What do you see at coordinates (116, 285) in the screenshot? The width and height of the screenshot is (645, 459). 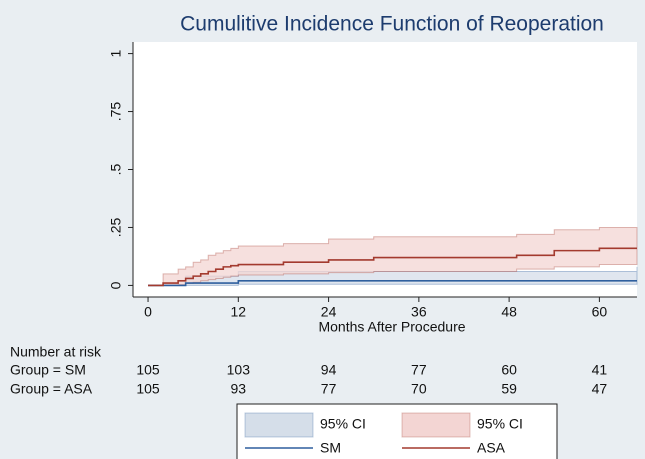 I see `y-tick-label: 0` at bounding box center [116, 285].